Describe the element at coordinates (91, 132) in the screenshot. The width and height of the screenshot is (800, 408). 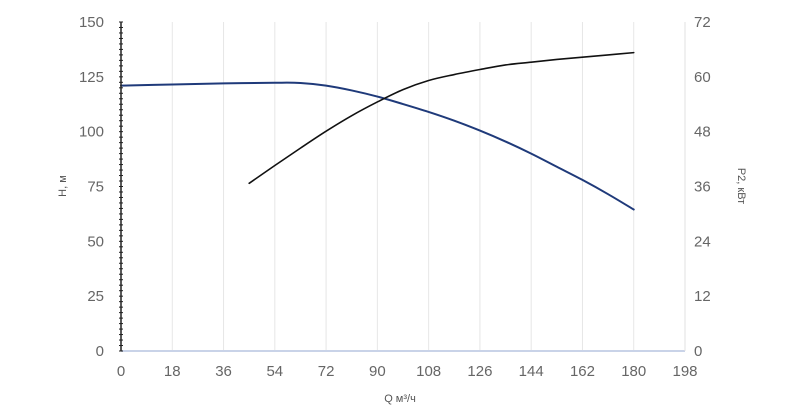
I see `y-left-tick-label: 100` at that location.